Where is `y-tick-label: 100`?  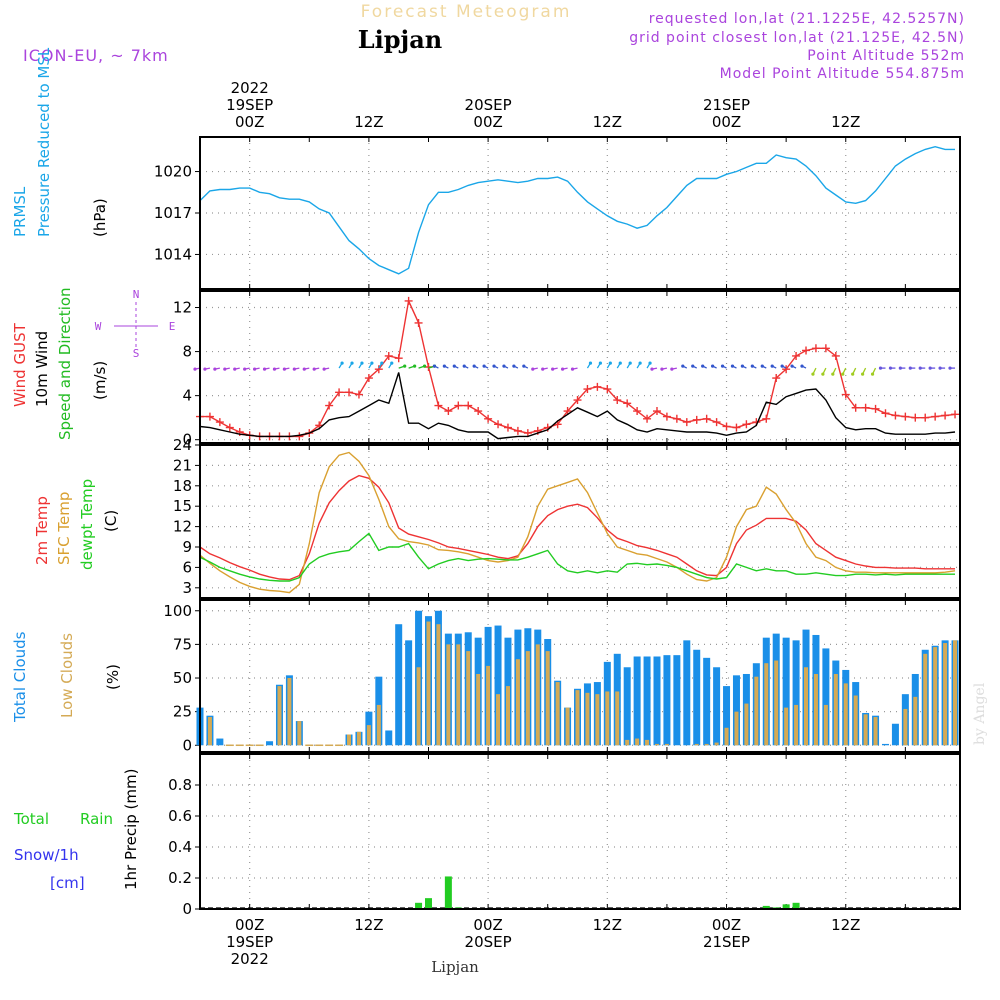
y-tick-label: 100 is located at coordinates (177, 611).